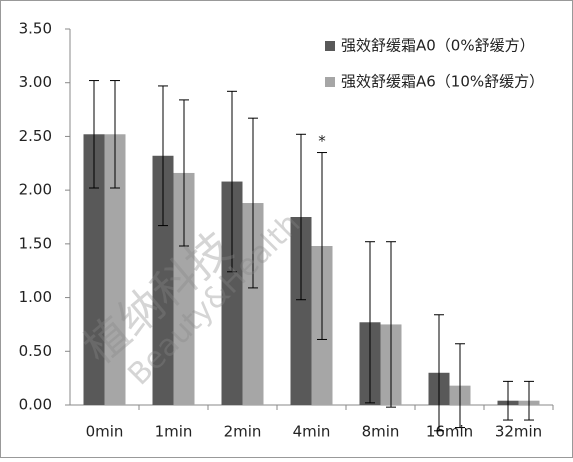  Describe the element at coordinates (35, 136) in the screenshot. I see `y-tick-label: 2.50` at that location.